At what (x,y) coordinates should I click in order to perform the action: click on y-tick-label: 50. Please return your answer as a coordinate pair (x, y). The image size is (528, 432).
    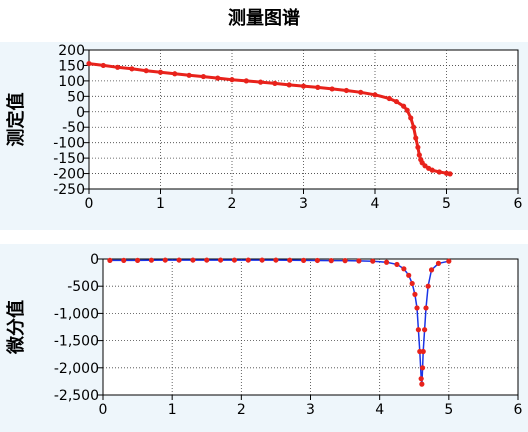
    Looking at the image, I should click on (76, 97).